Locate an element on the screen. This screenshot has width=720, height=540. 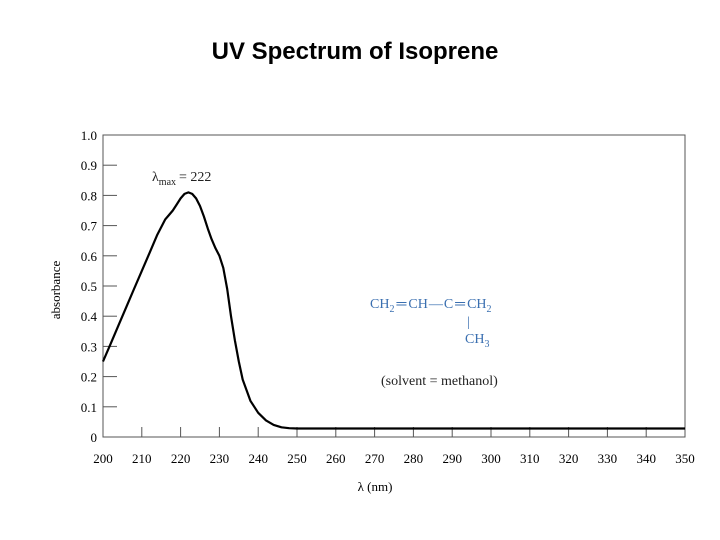
isoprene-structure-methyl: CH3 is located at coordinates (477, 341).